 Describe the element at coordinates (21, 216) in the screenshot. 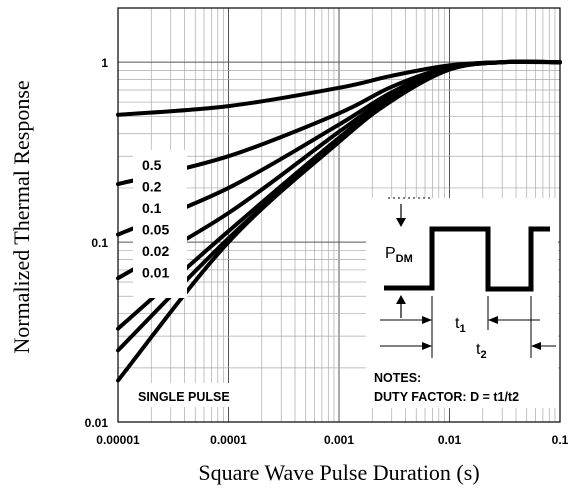

I see `y-axis-title: Normalized Thermal Response` at that location.